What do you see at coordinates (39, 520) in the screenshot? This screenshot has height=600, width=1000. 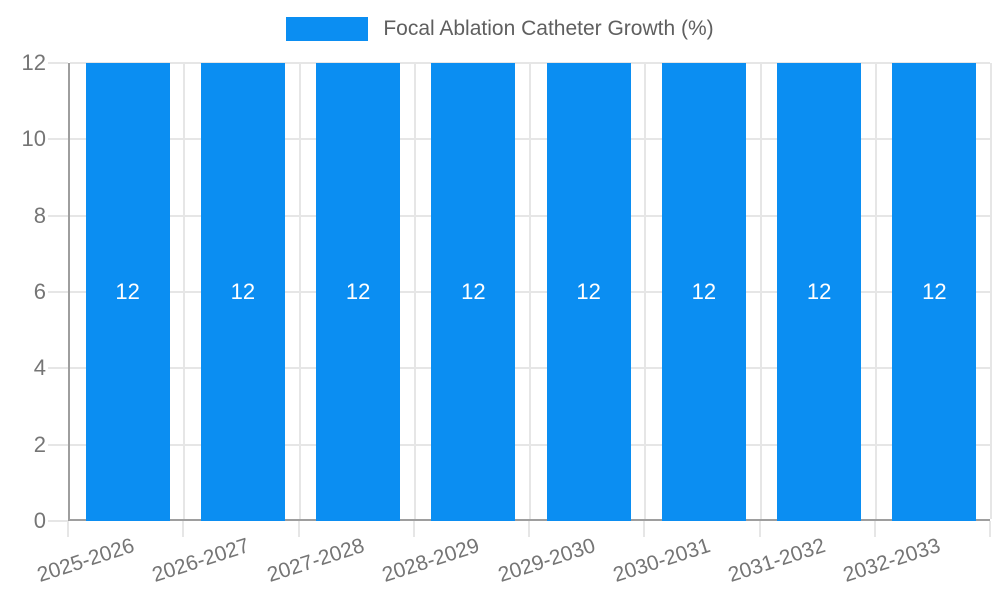 I see `y-tick-label: 0` at bounding box center [39, 520].